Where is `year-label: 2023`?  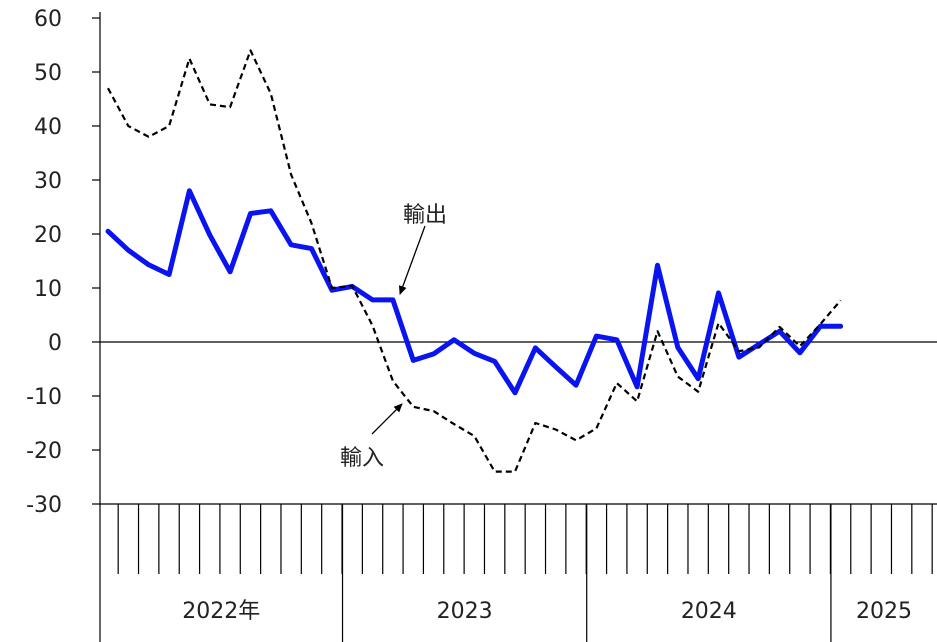 year-label: 2023 is located at coordinates (465, 611).